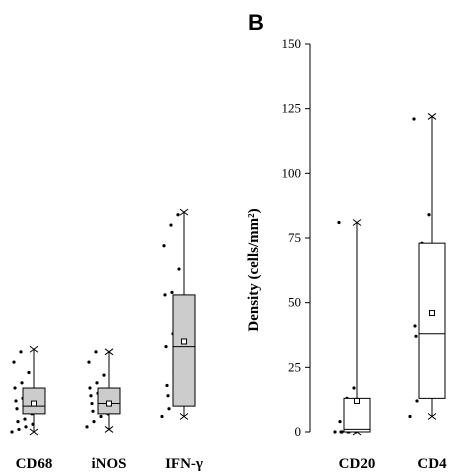 The height and width of the screenshot is (474, 474). I want to click on panel-a-cd68-label: CD68, so click(34, 464).